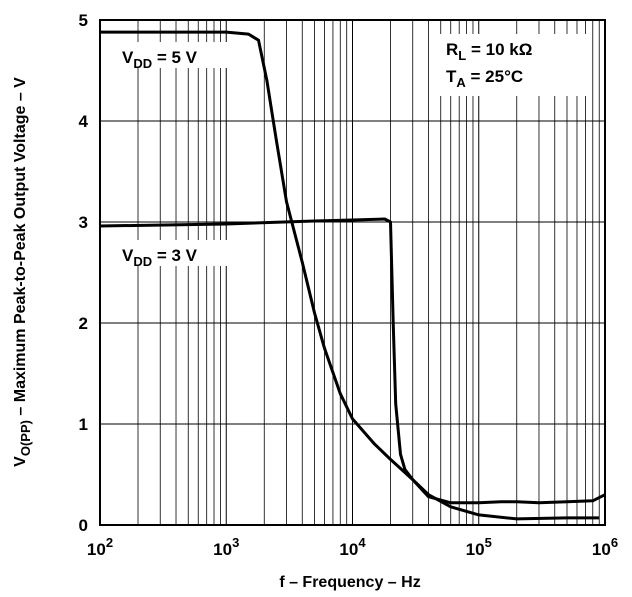  Describe the element at coordinates (100, 547) in the screenshot. I see `x-tick-label: 10²` at that location.